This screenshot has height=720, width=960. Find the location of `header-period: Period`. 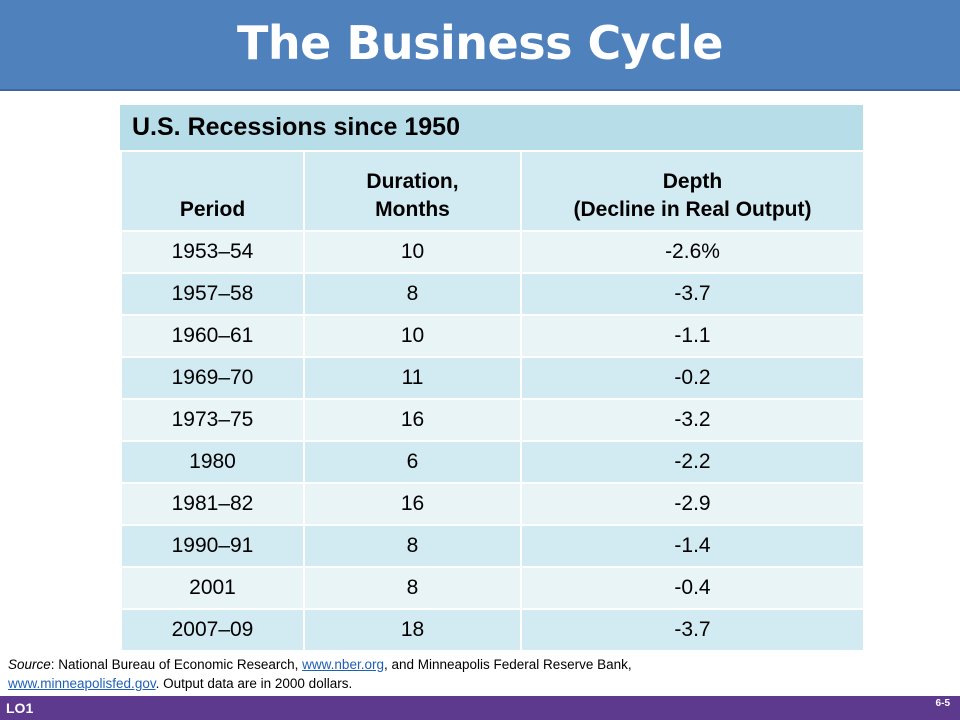

header-period: Period is located at coordinates (212, 191).